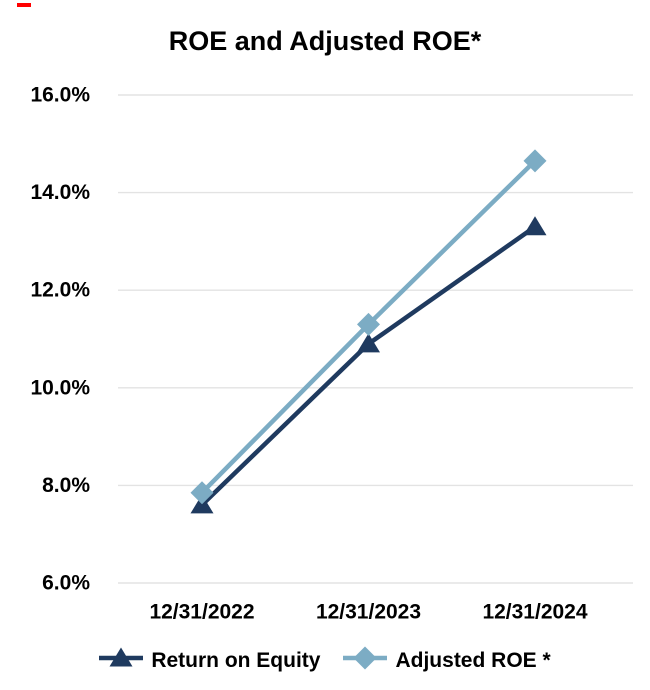  I want to click on chart-title: ROE and Adjusted ROE*, so click(325, 41).